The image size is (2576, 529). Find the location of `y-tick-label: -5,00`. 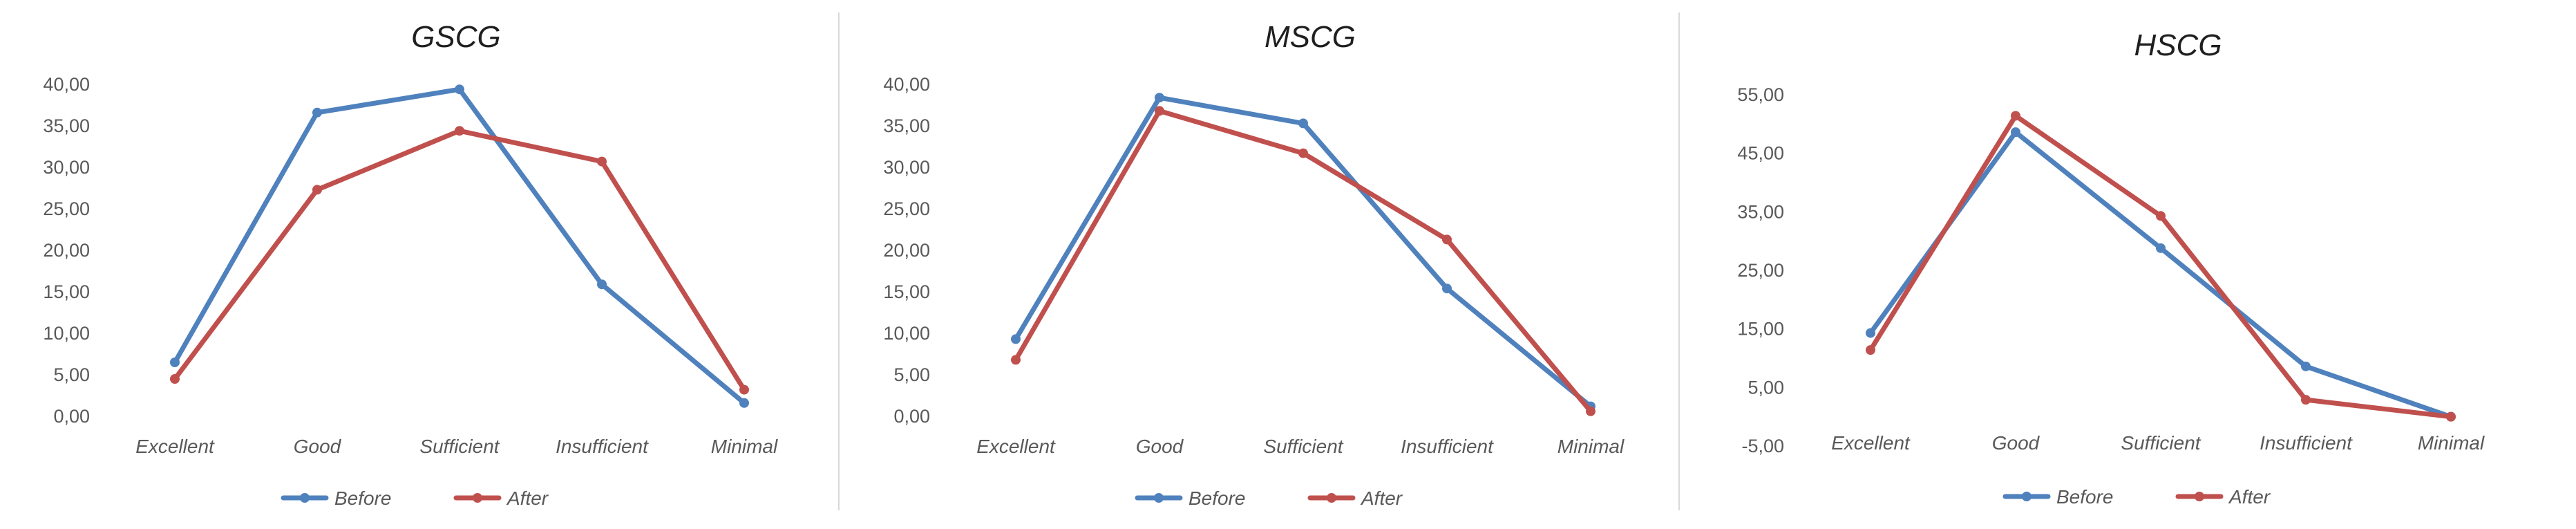

y-tick-label: -5,00 is located at coordinates (1762, 446).